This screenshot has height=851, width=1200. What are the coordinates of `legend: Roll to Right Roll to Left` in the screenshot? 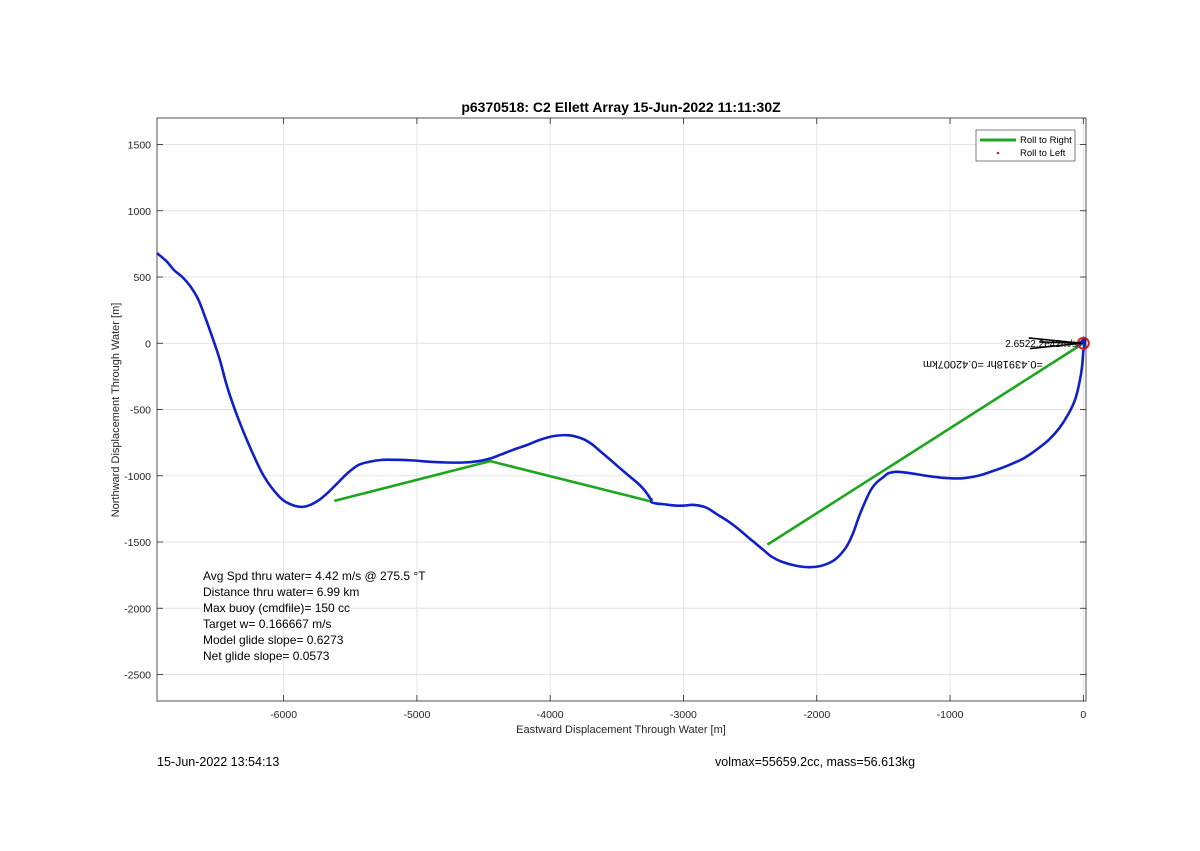 It's located at (1025, 145).